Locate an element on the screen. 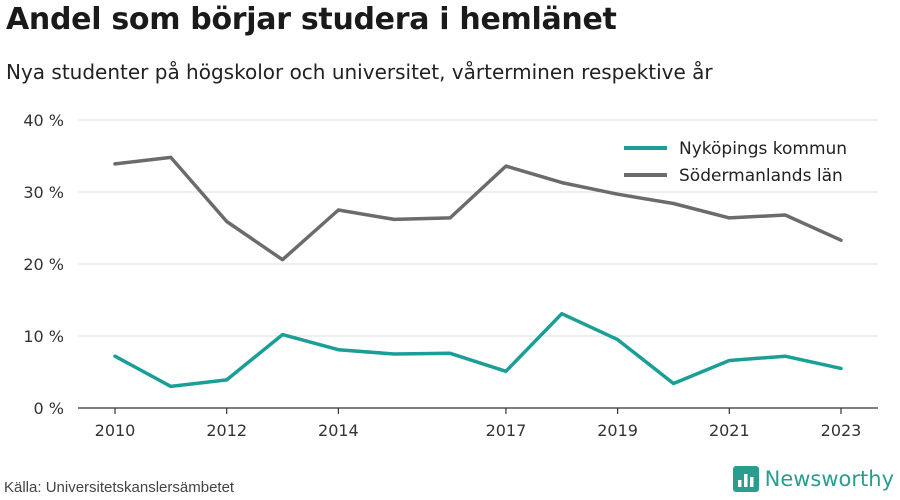 The height and width of the screenshot is (500, 900). bar-chart-logo-icon is located at coordinates (745, 479).